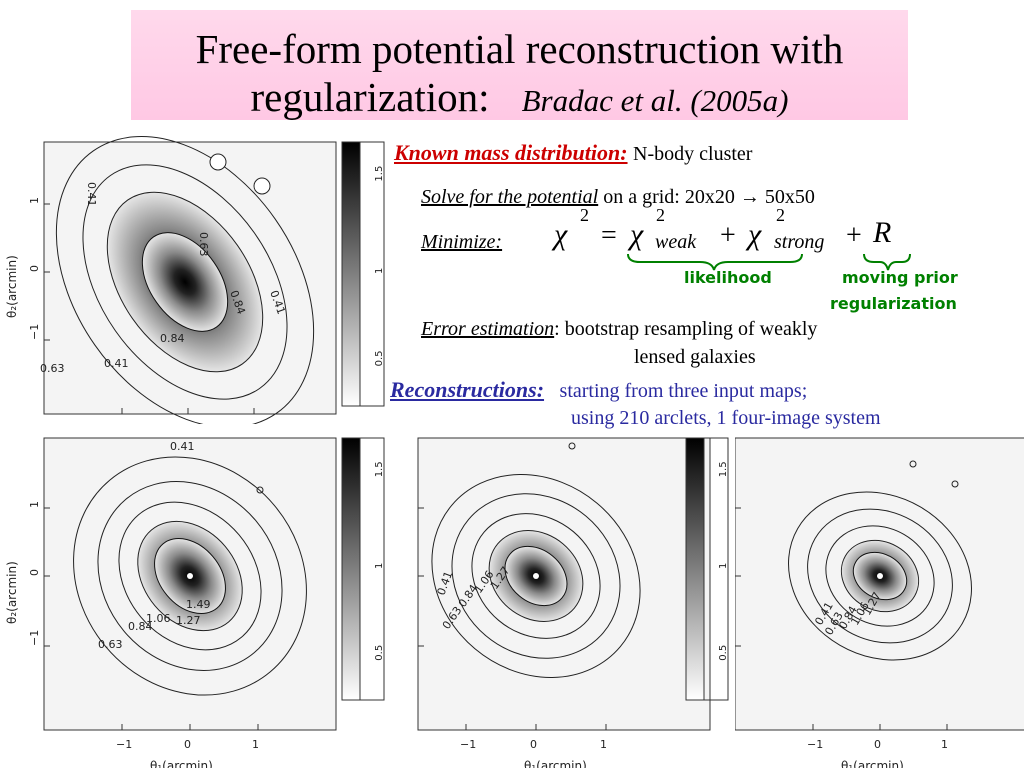  Describe the element at coordinates (158, 618) in the screenshot. I see `contour-label: 1.06` at that location.